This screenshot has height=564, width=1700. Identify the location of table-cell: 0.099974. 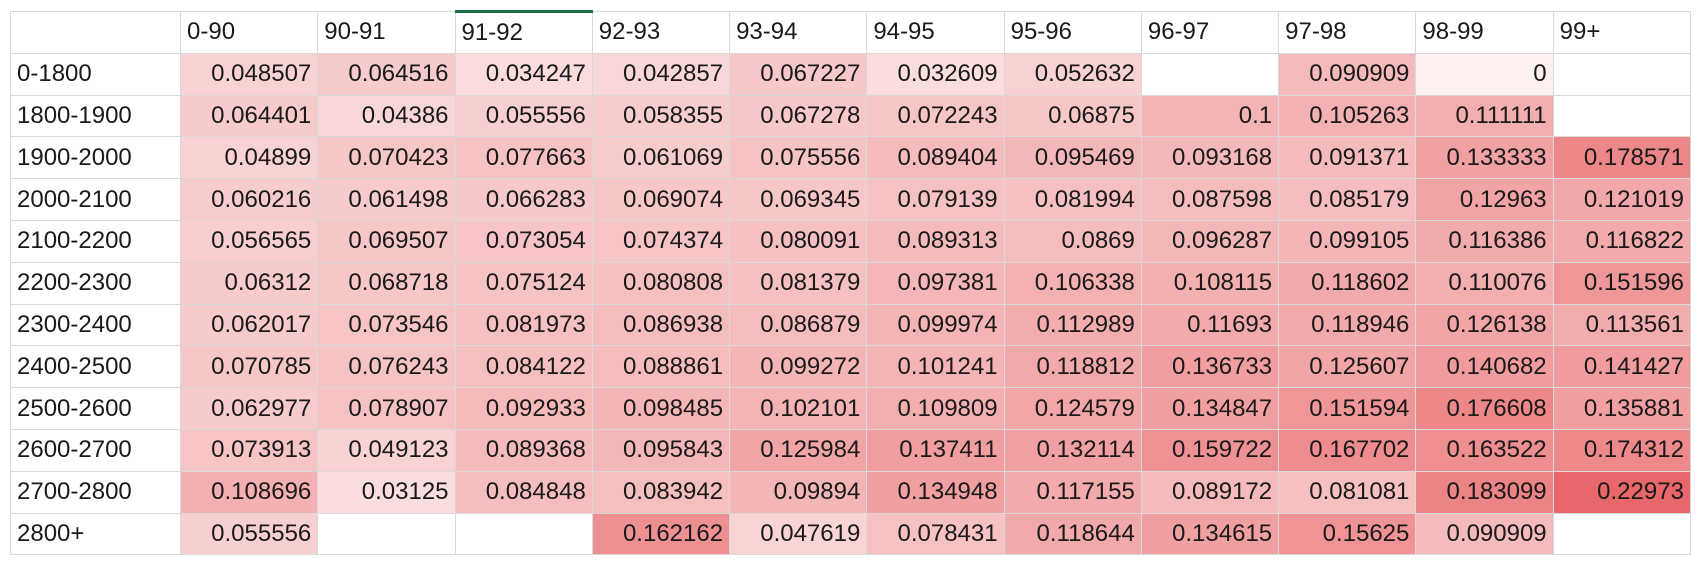
(935, 325).